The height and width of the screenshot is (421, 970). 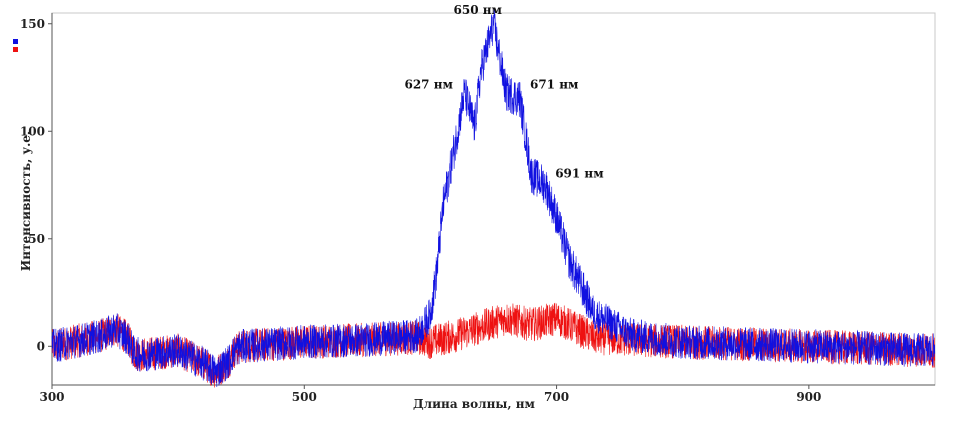 What do you see at coordinates (32, 24) in the screenshot?
I see `y-tick-label: 150` at bounding box center [32, 24].